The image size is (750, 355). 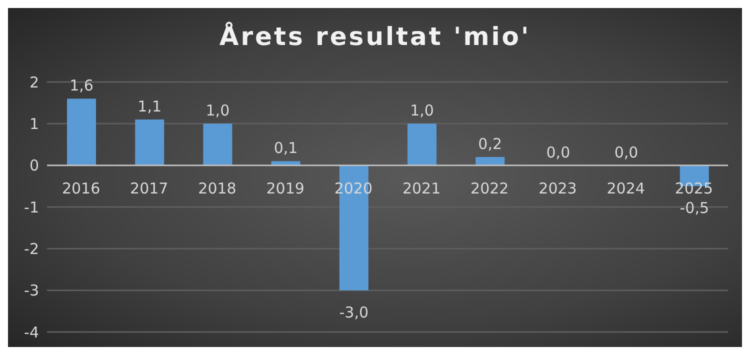 What do you see at coordinates (286, 148) in the screenshot?
I see `data-label: 0,1` at bounding box center [286, 148].